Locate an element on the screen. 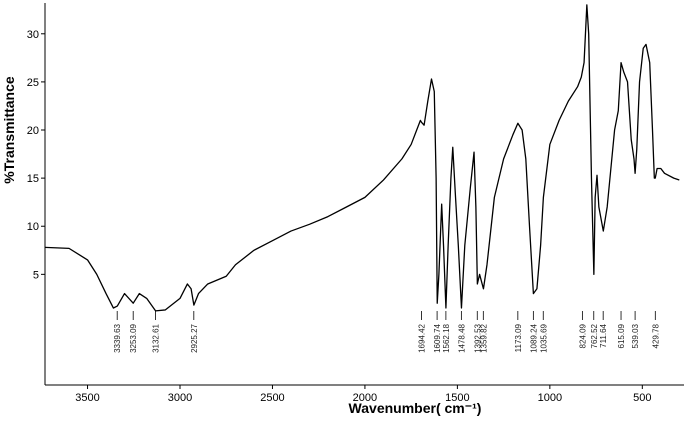 This screenshot has width=685, height=421. x-tick-label: 1000 is located at coordinates (550, 398).